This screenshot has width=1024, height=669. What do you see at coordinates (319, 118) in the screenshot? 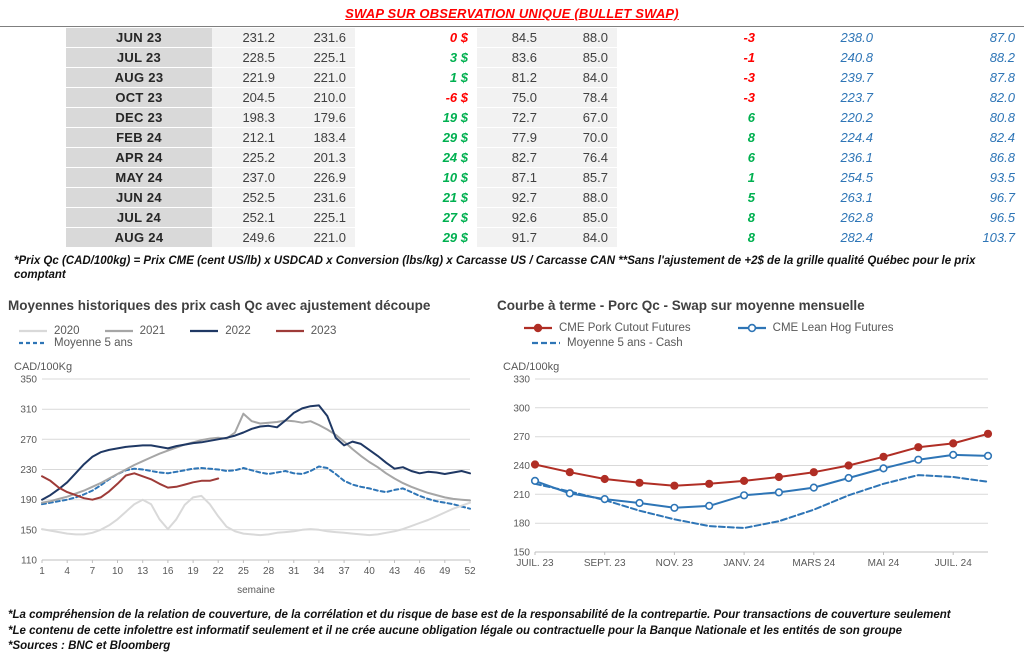
I see `qc-swap-cell: 179.6` at bounding box center [319, 118].